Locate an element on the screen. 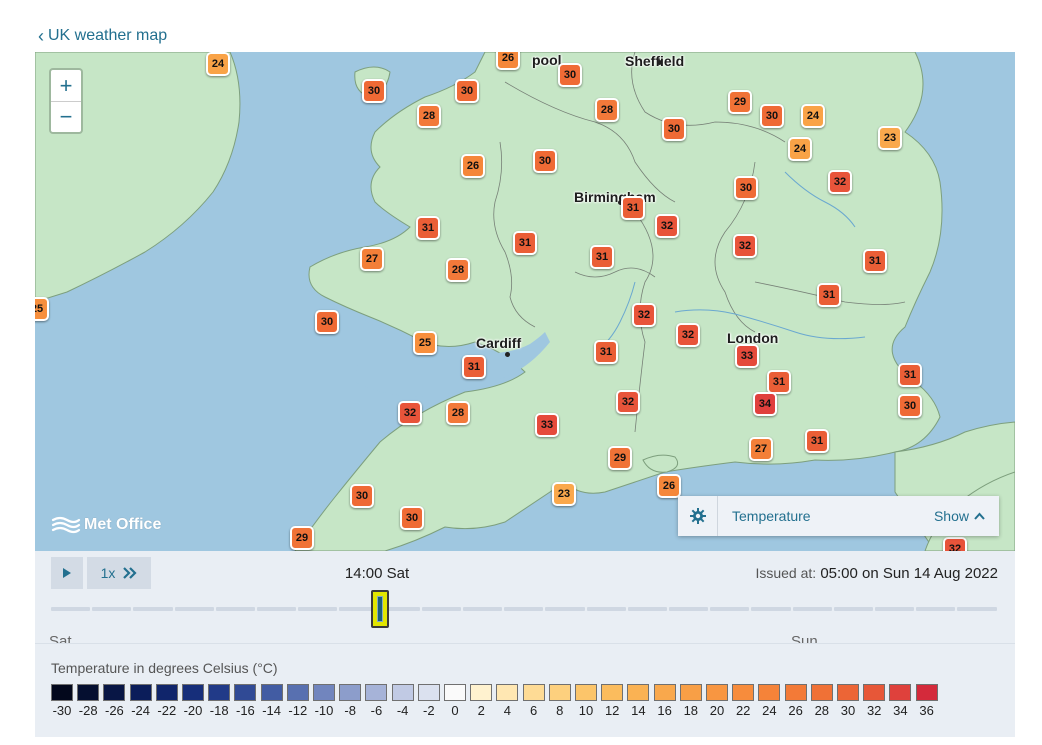 The image size is (1042, 745). timeline-track is located at coordinates (524, 609).